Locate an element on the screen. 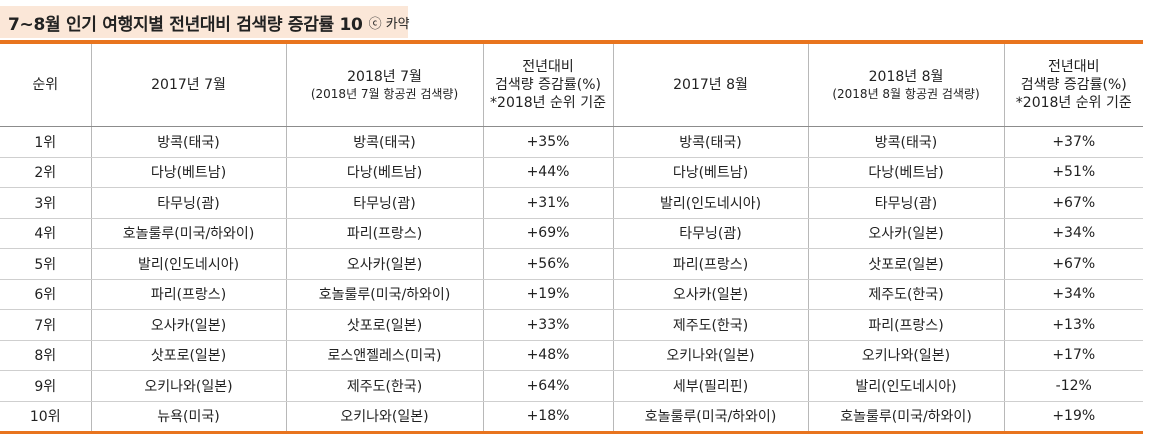  table-row: 3위 타무닝(괌) 타무닝(괌) +31% 발리(인도네시아) 타무닝(괌) +67% is located at coordinates (571, 203).